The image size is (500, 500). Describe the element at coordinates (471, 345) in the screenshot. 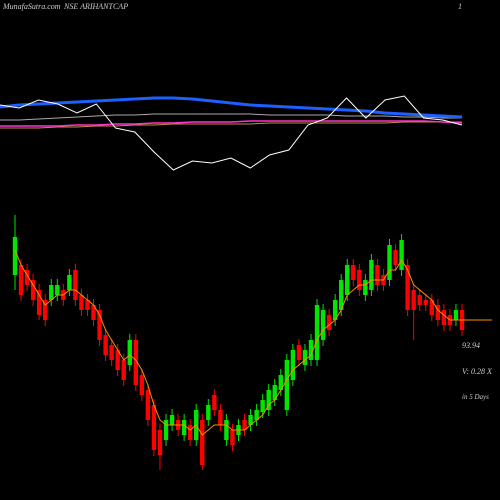

I see `price-label: 93.94` at that location.